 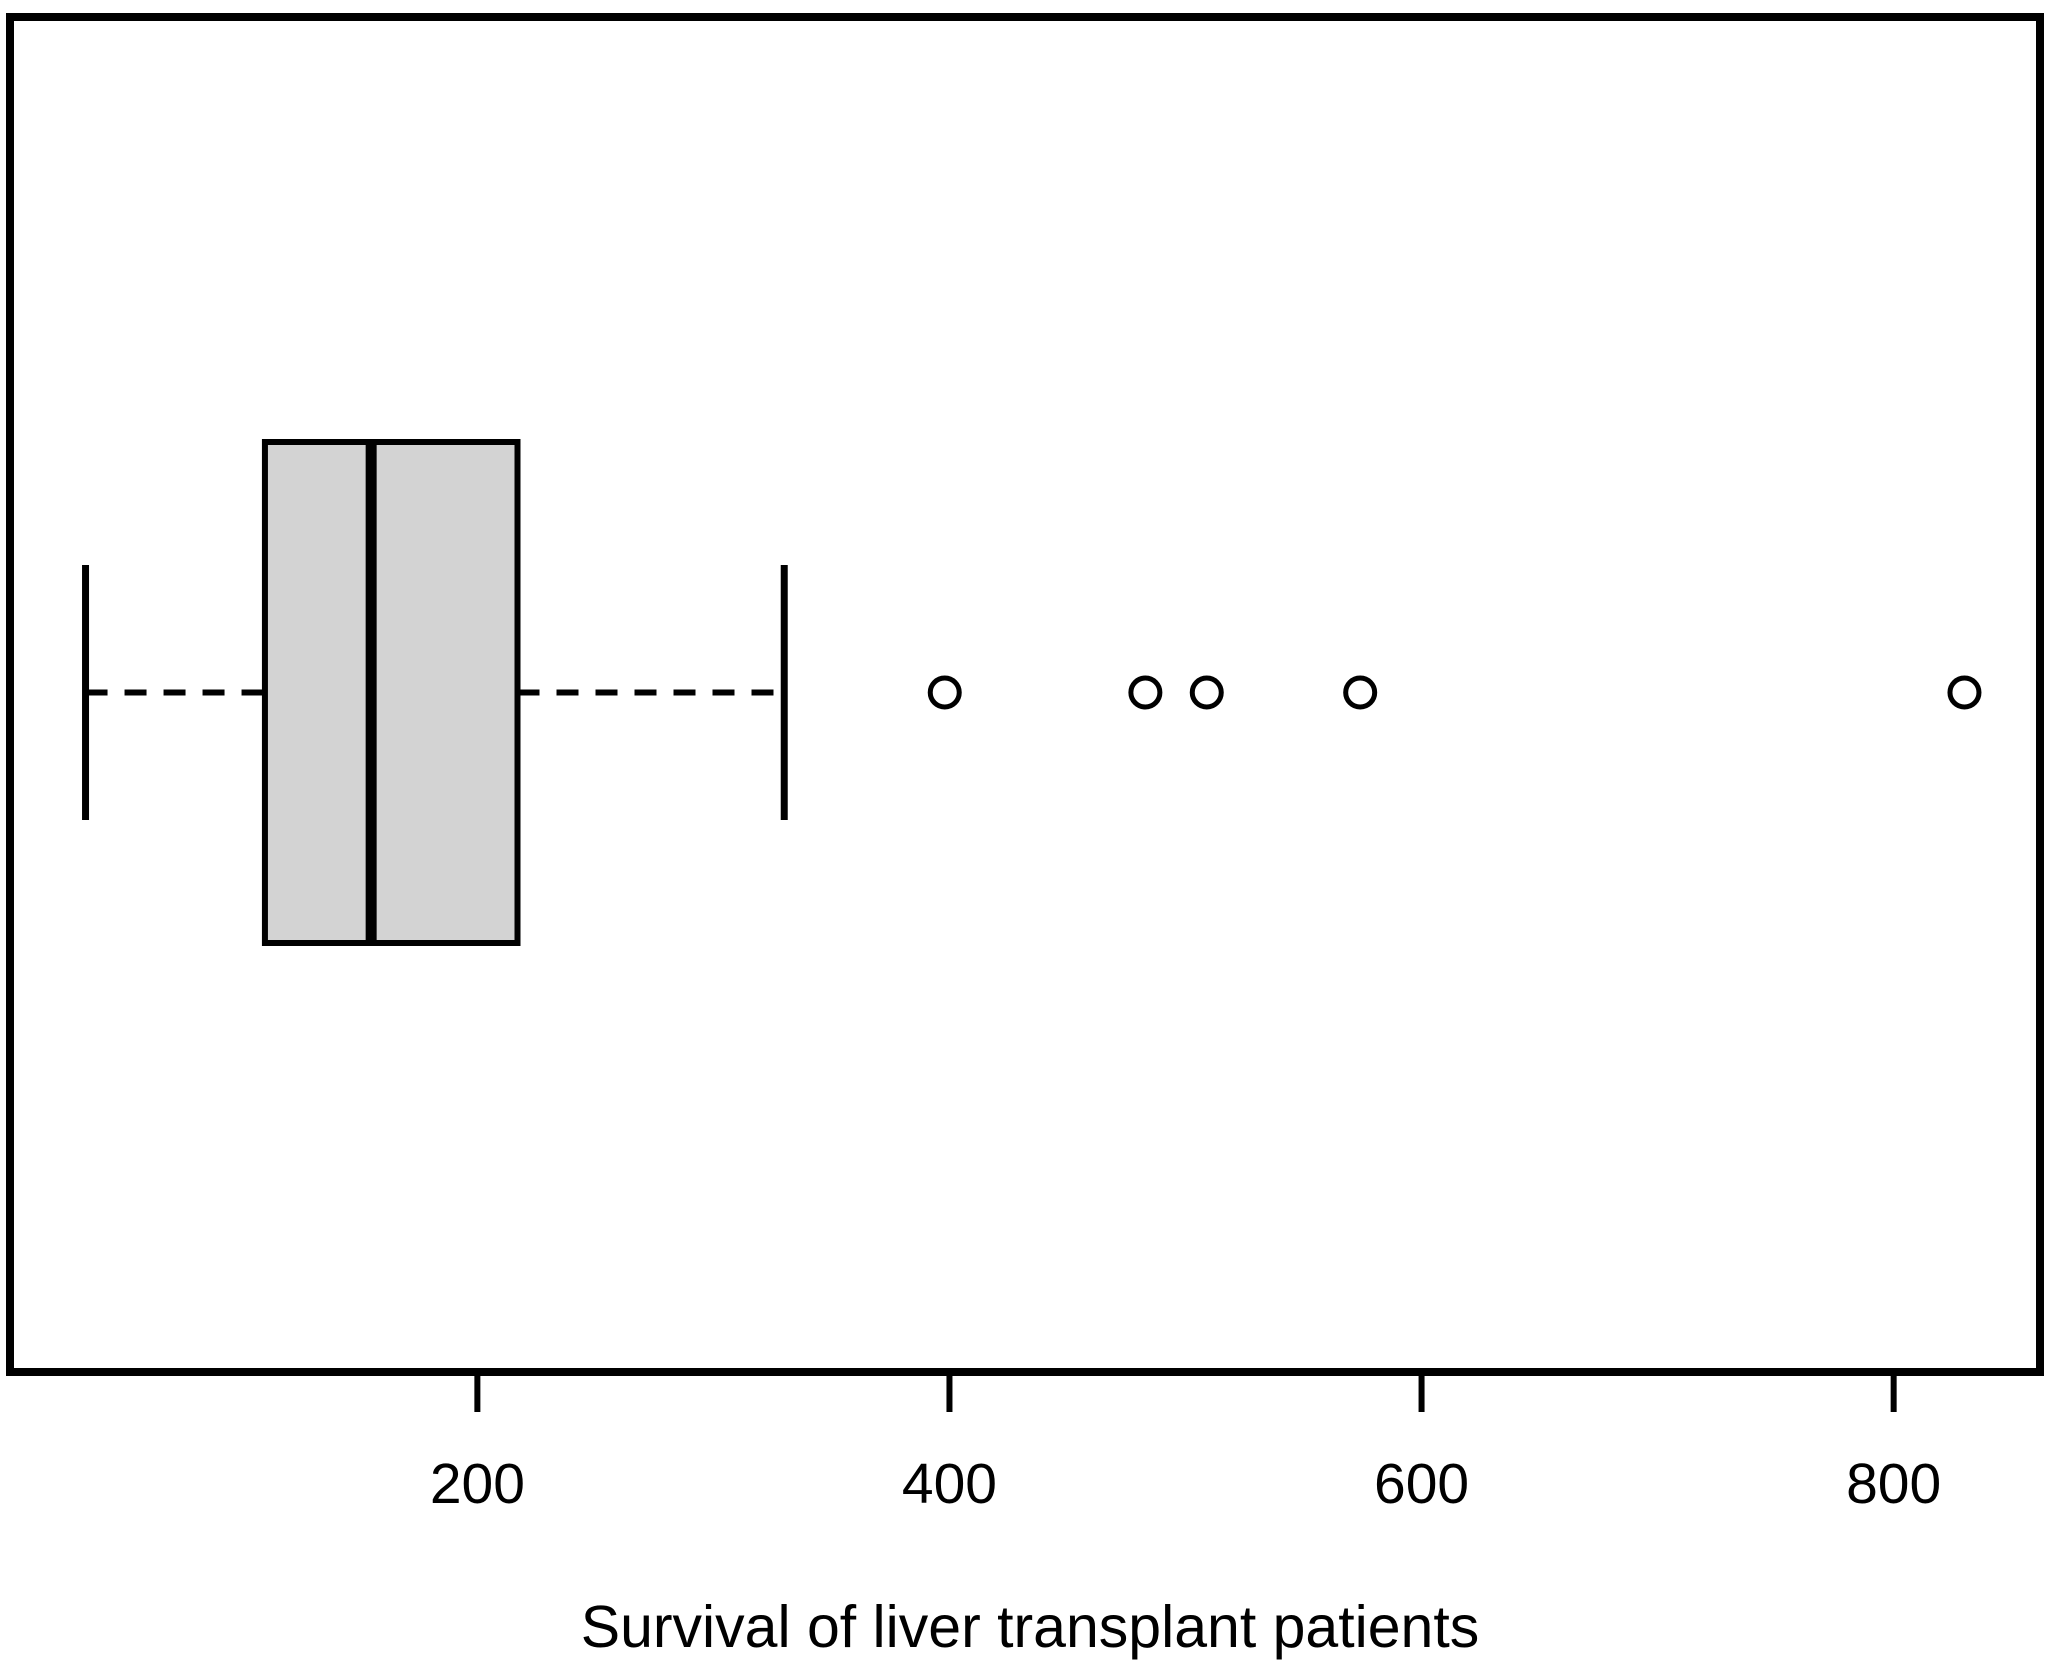 What do you see at coordinates (1421, 1484) in the screenshot?
I see `x-tick-label: 600` at bounding box center [1421, 1484].